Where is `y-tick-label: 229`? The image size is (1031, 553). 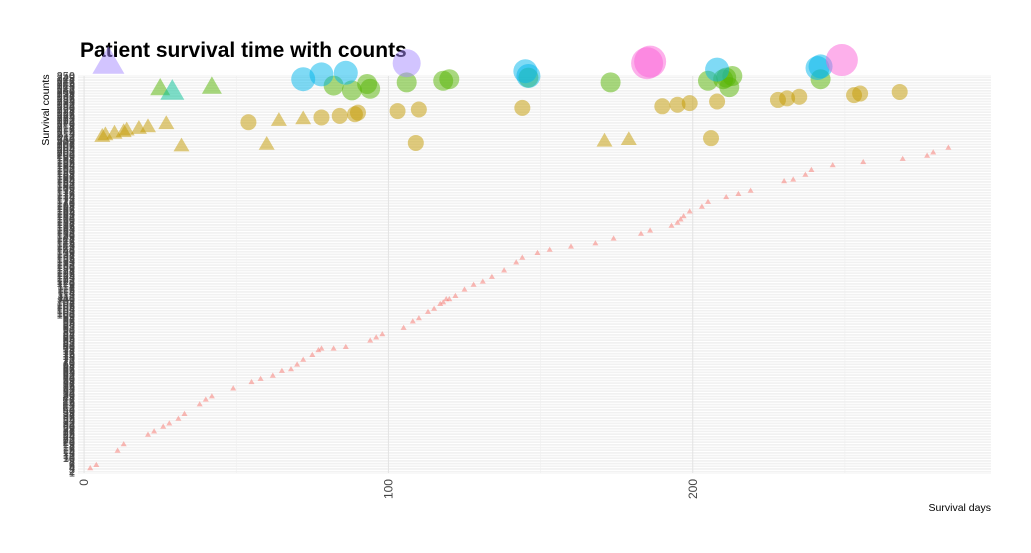 y-tick-label: 229 is located at coordinates (66, 110).